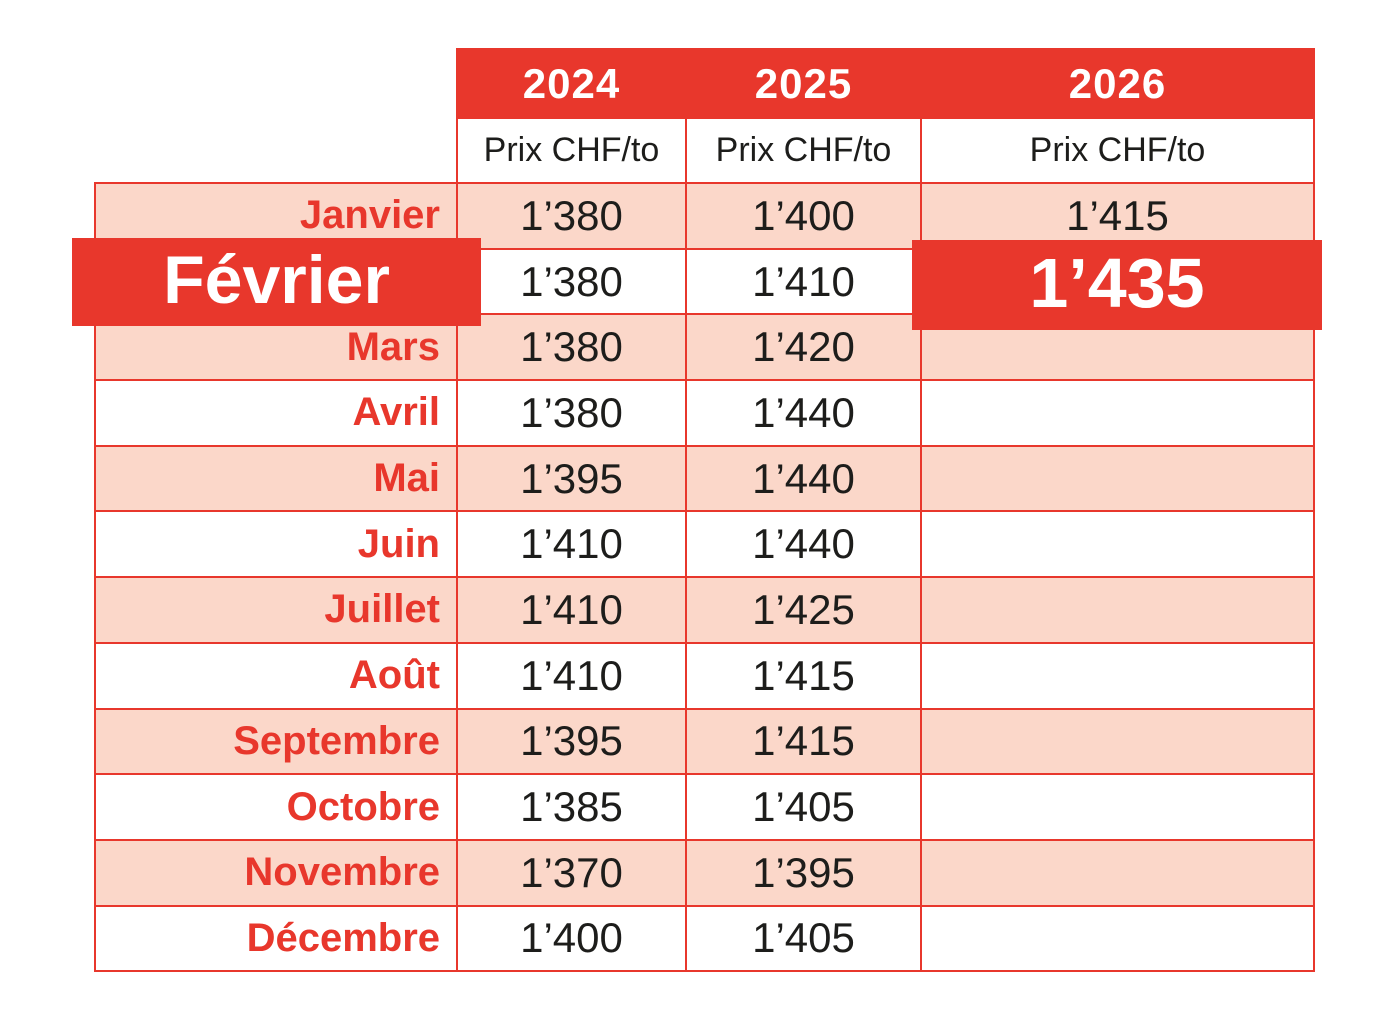 Image resolution: width=1394 pixels, height=1028 pixels. I want to click on table-row-juin: Juin 1’410 1’440, so click(704, 544).